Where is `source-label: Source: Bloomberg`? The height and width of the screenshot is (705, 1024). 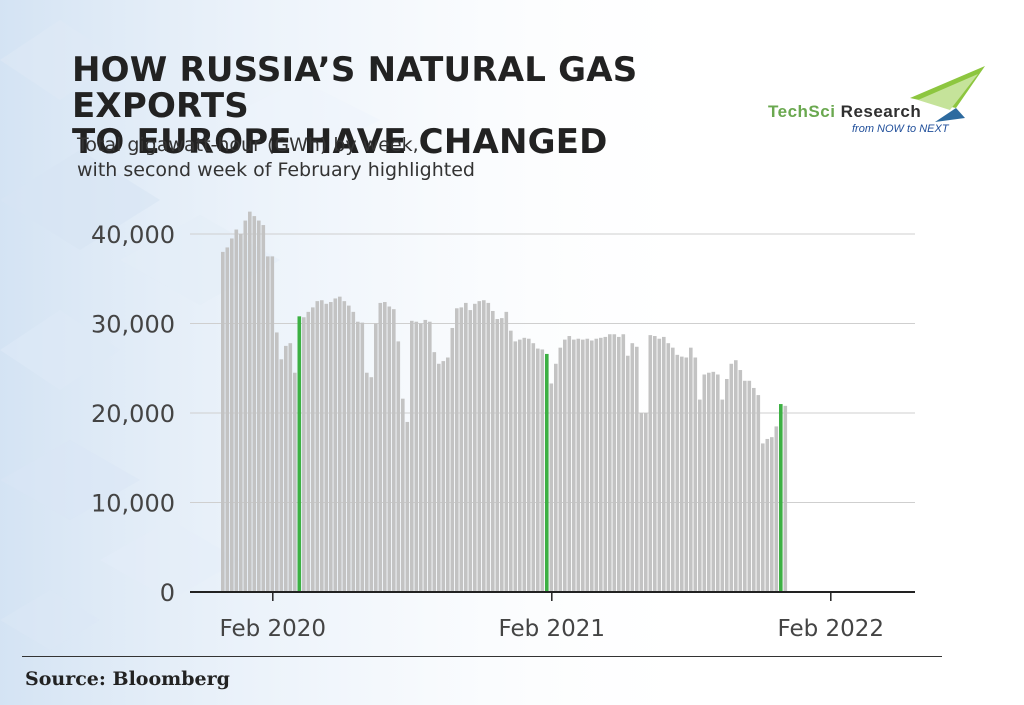
source-label: Source: Bloomberg is located at coordinates (127, 679).